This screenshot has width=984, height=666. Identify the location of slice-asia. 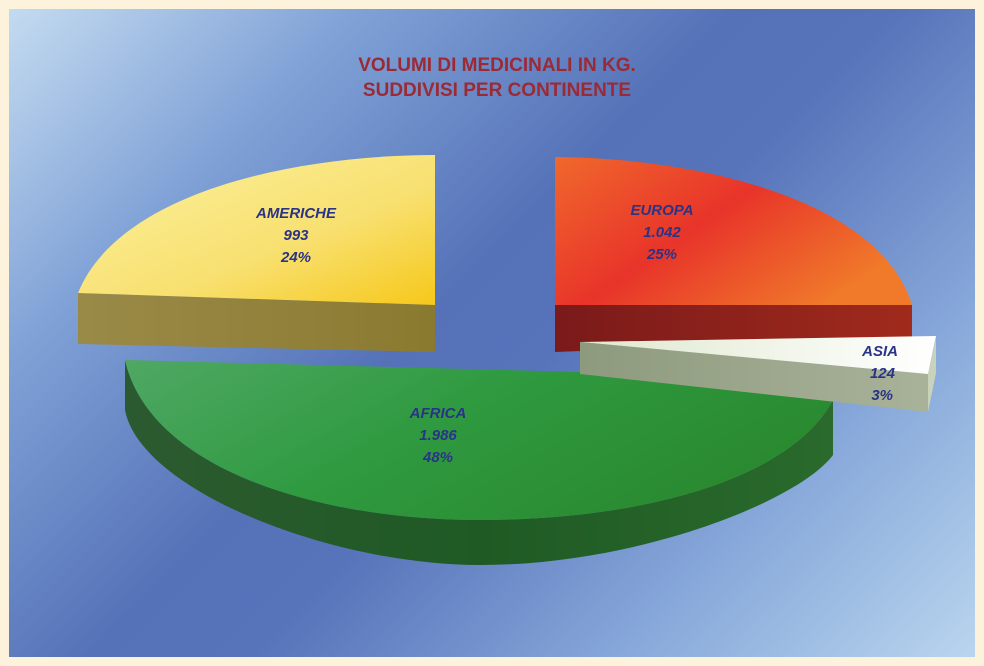
(758, 374).